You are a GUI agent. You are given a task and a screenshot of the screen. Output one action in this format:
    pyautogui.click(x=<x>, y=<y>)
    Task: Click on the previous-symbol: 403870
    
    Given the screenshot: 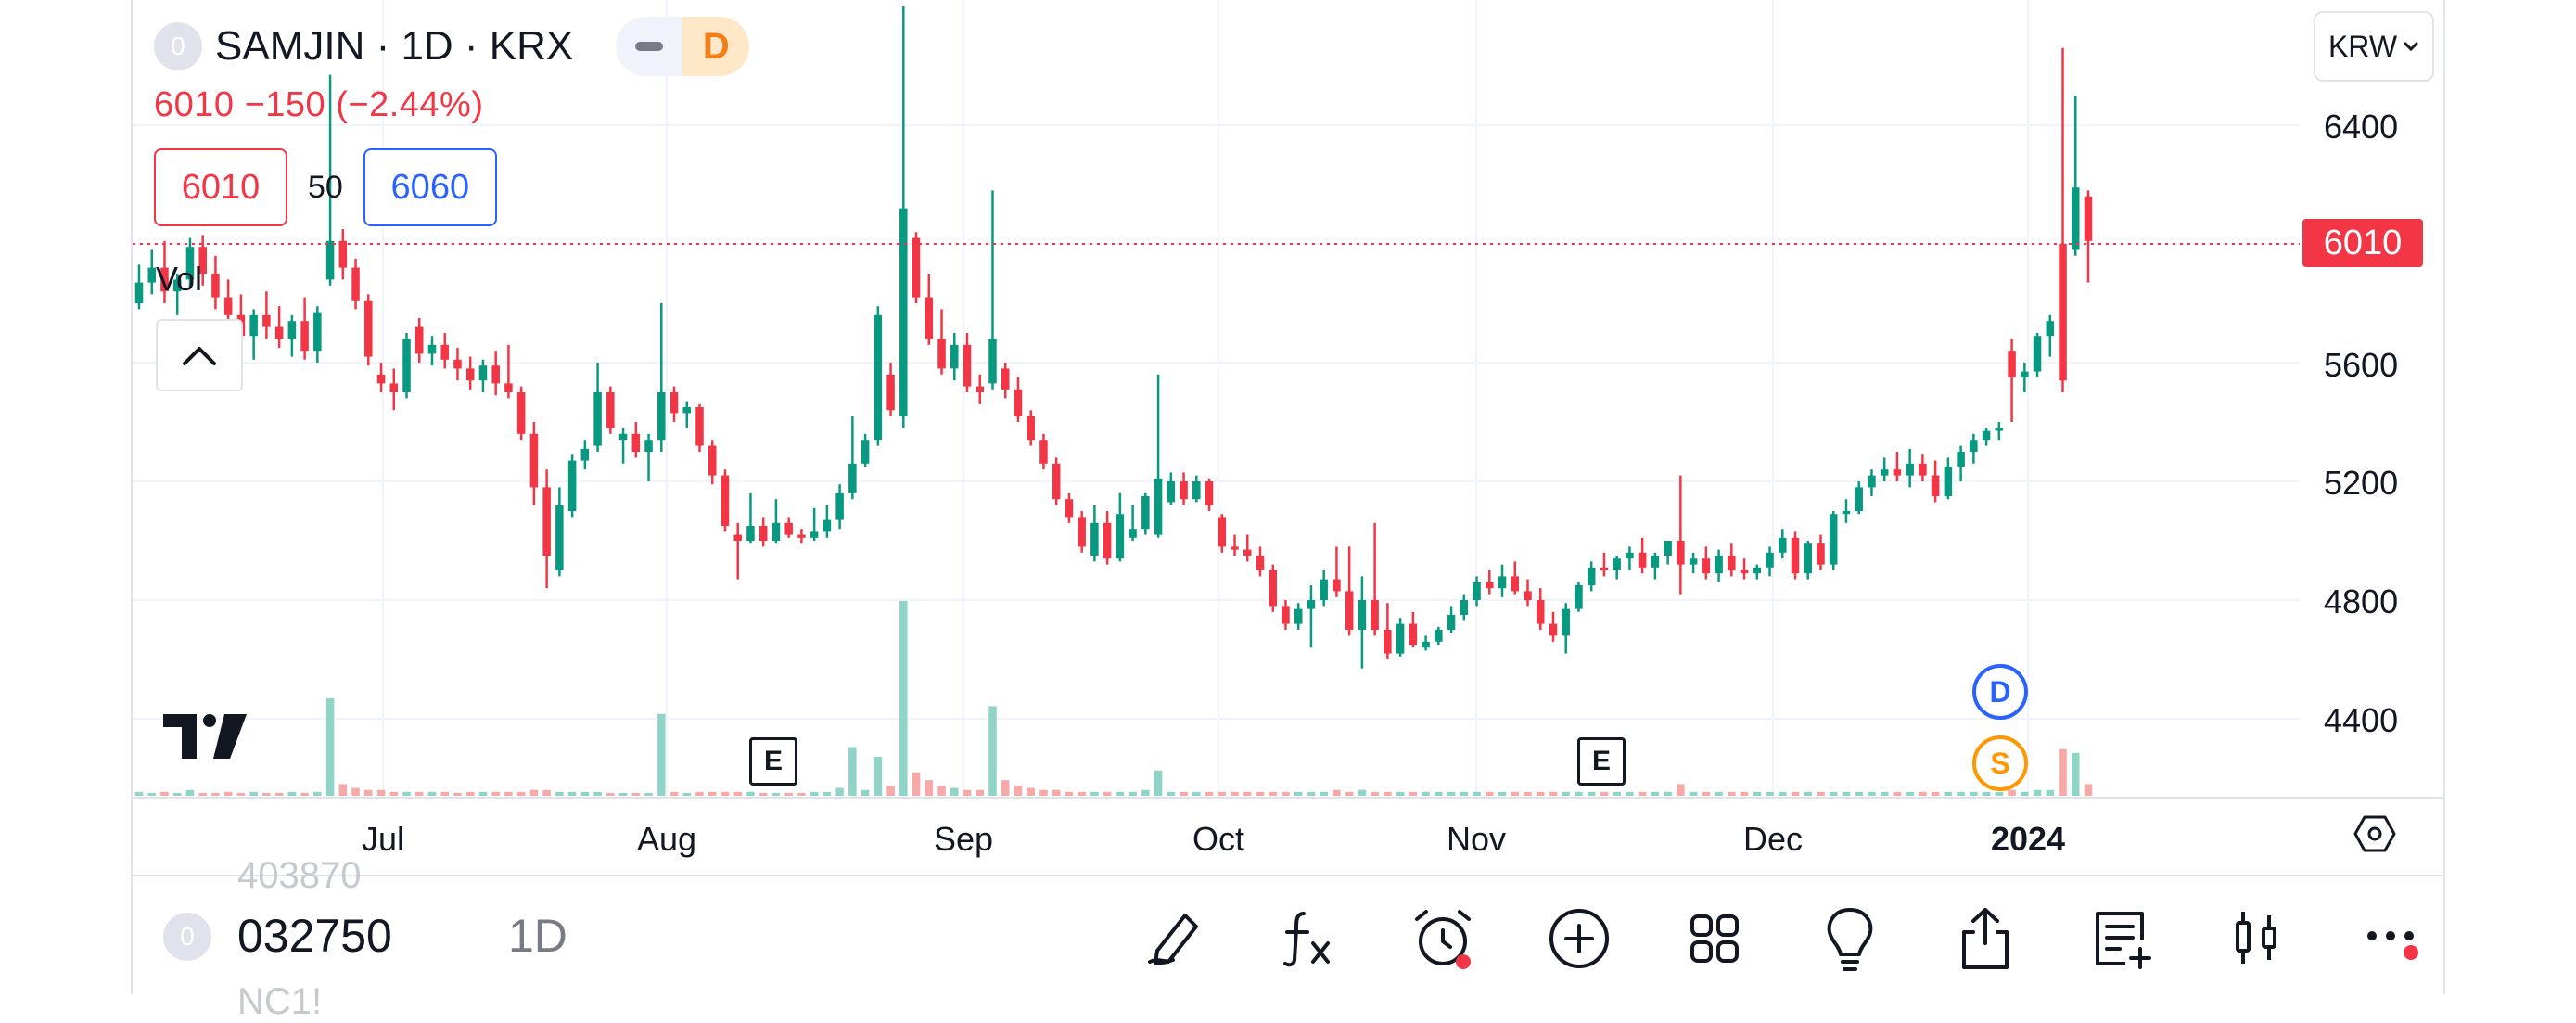 What is the action you would take?
    pyautogui.click(x=299, y=875)
    